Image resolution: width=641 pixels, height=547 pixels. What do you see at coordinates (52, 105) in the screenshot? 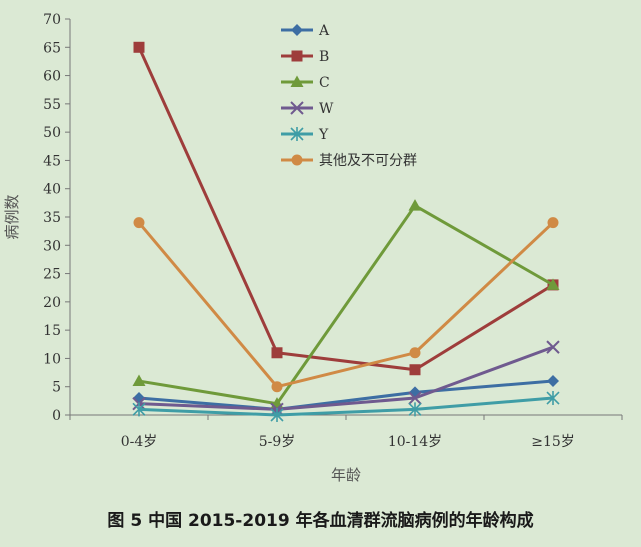
I see `y-tick-label: 55` at bounding box center [52, 105].